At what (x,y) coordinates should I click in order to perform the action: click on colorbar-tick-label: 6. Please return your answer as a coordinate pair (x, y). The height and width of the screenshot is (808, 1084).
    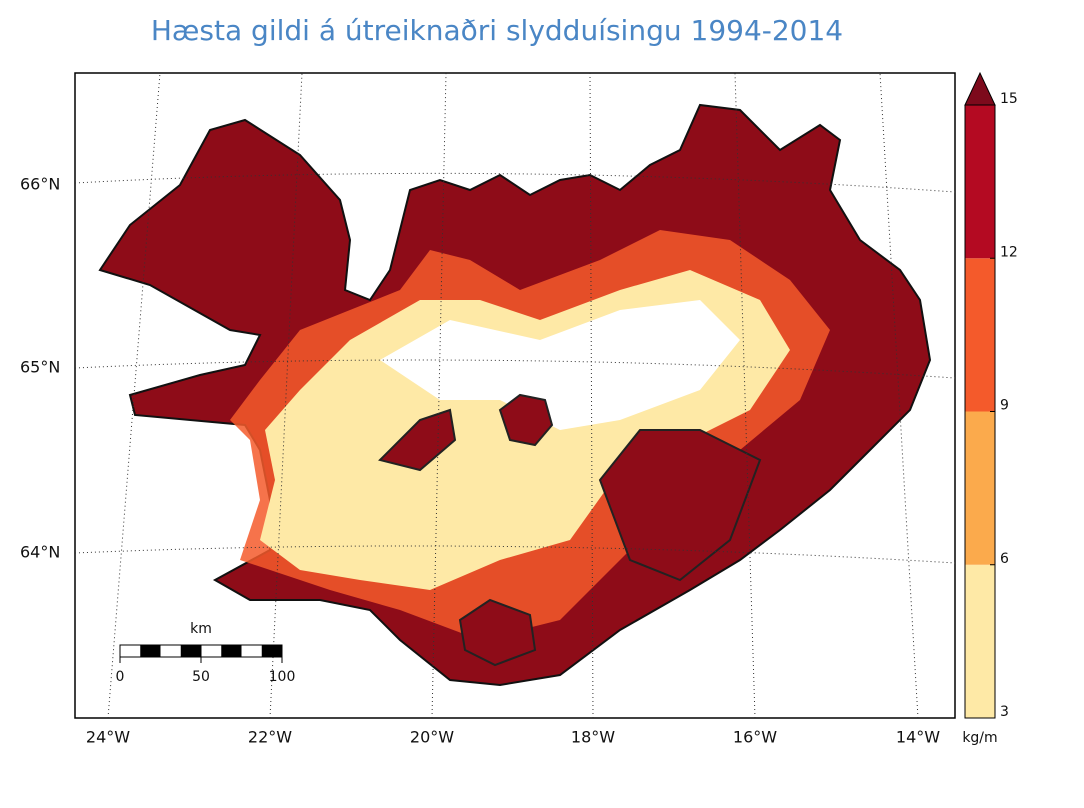
    Looking at the image, I should click on (1004, 559).